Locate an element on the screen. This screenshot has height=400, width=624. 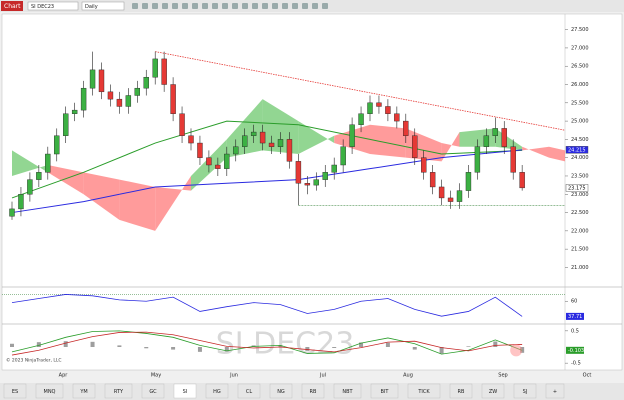
tab-label: NG is located at coordinates (281, 392).